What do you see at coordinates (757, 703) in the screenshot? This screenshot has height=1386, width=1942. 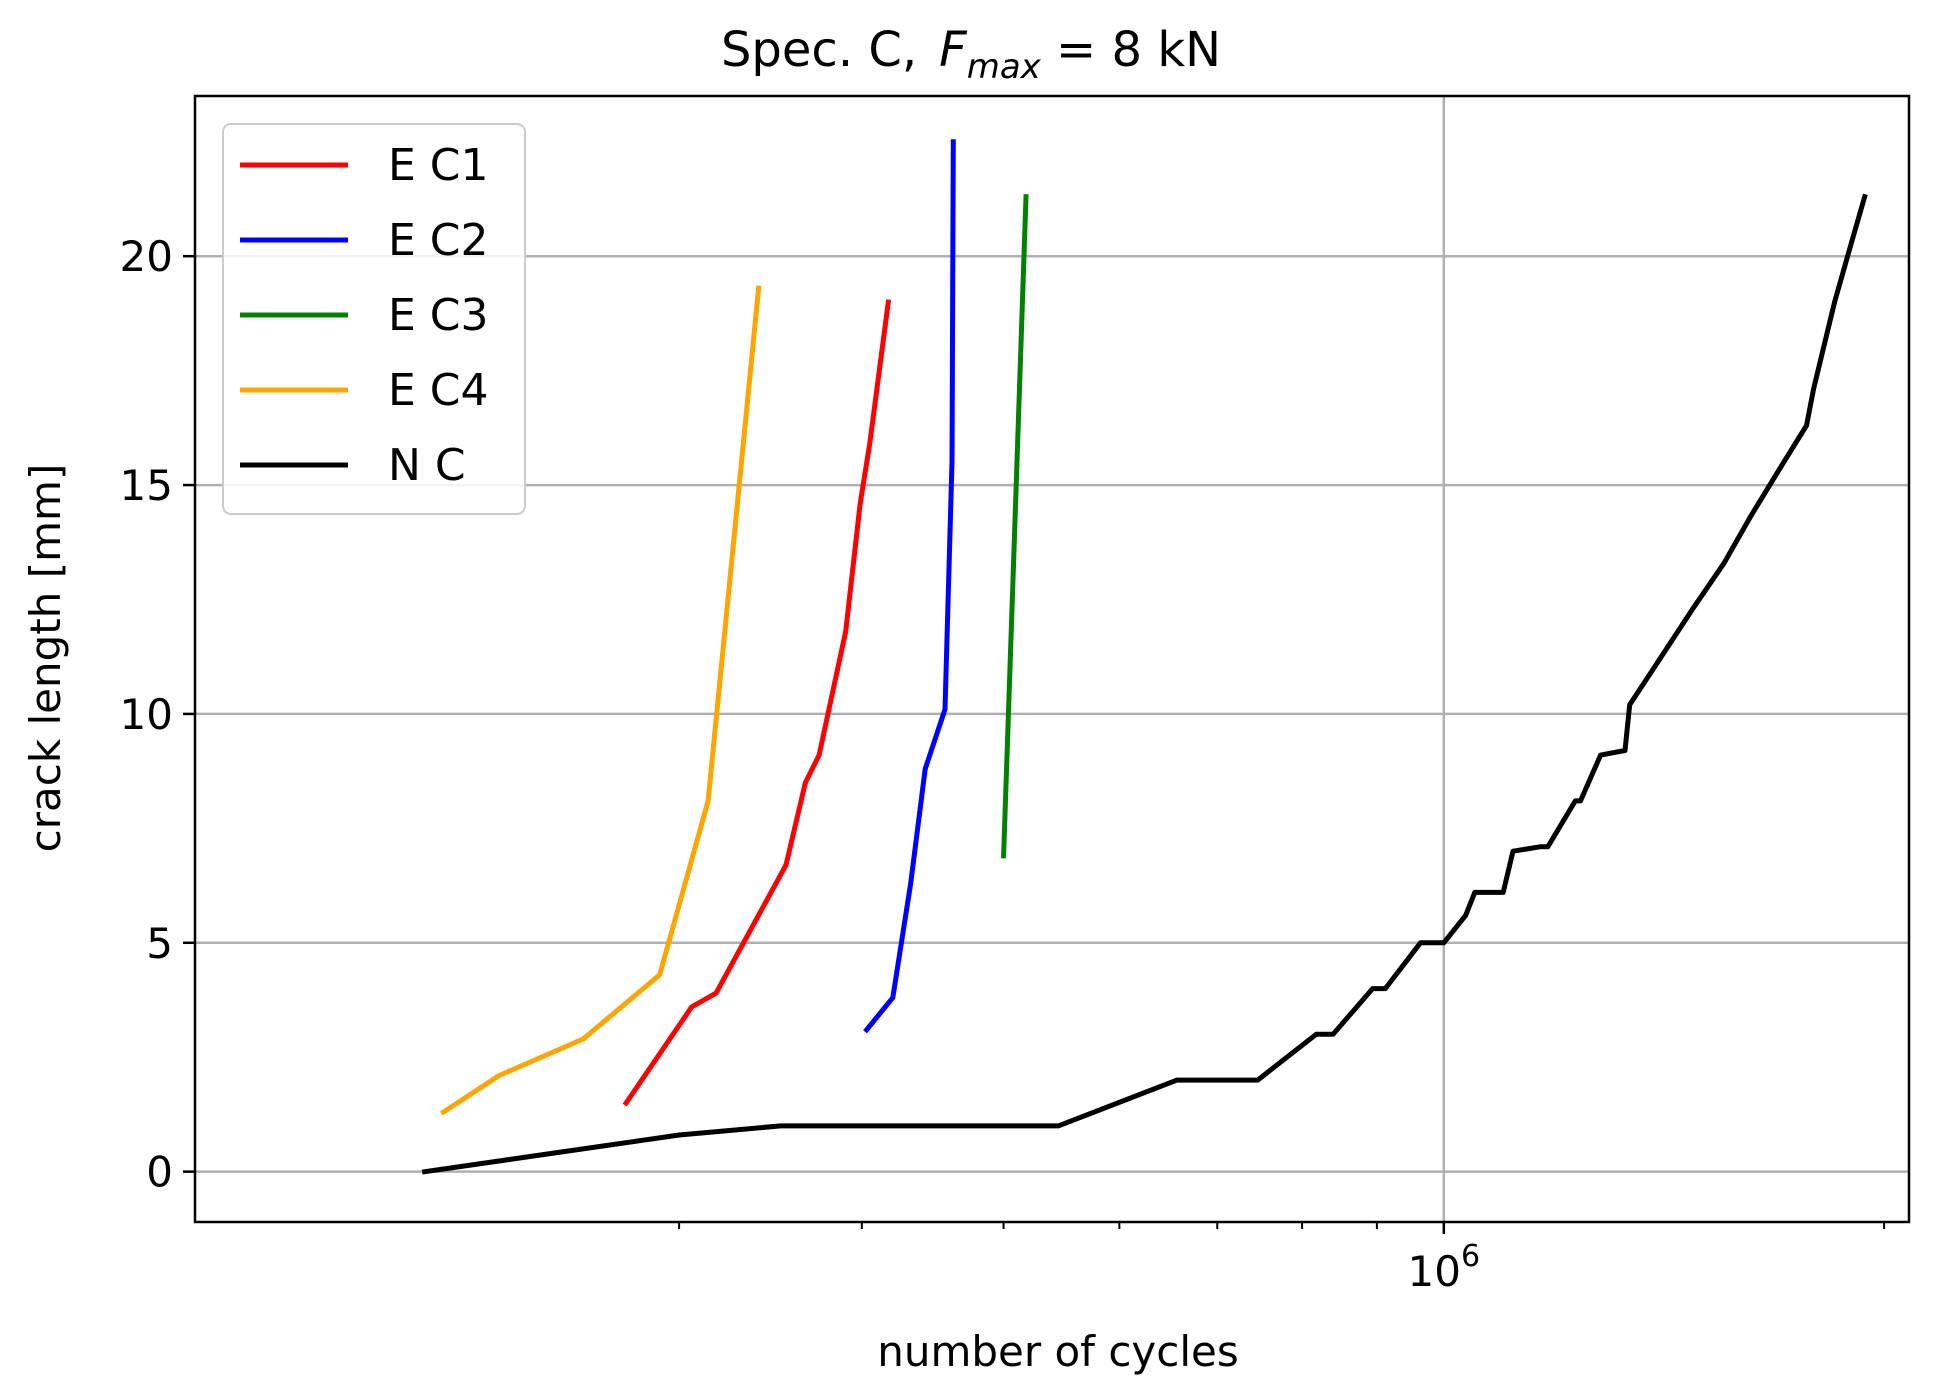 I see `series-line-e-c1` at bounding box center [757, 703].